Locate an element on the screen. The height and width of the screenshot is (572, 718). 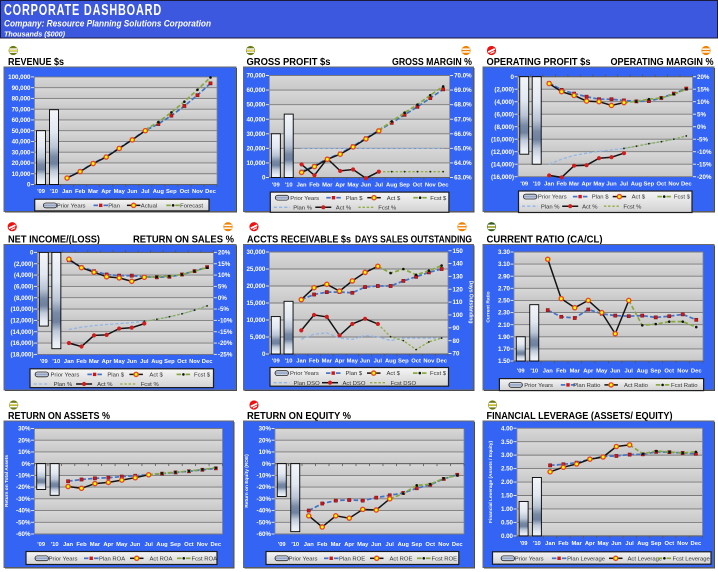
svg-text: 1.50 is located at coordinates (504, 361).